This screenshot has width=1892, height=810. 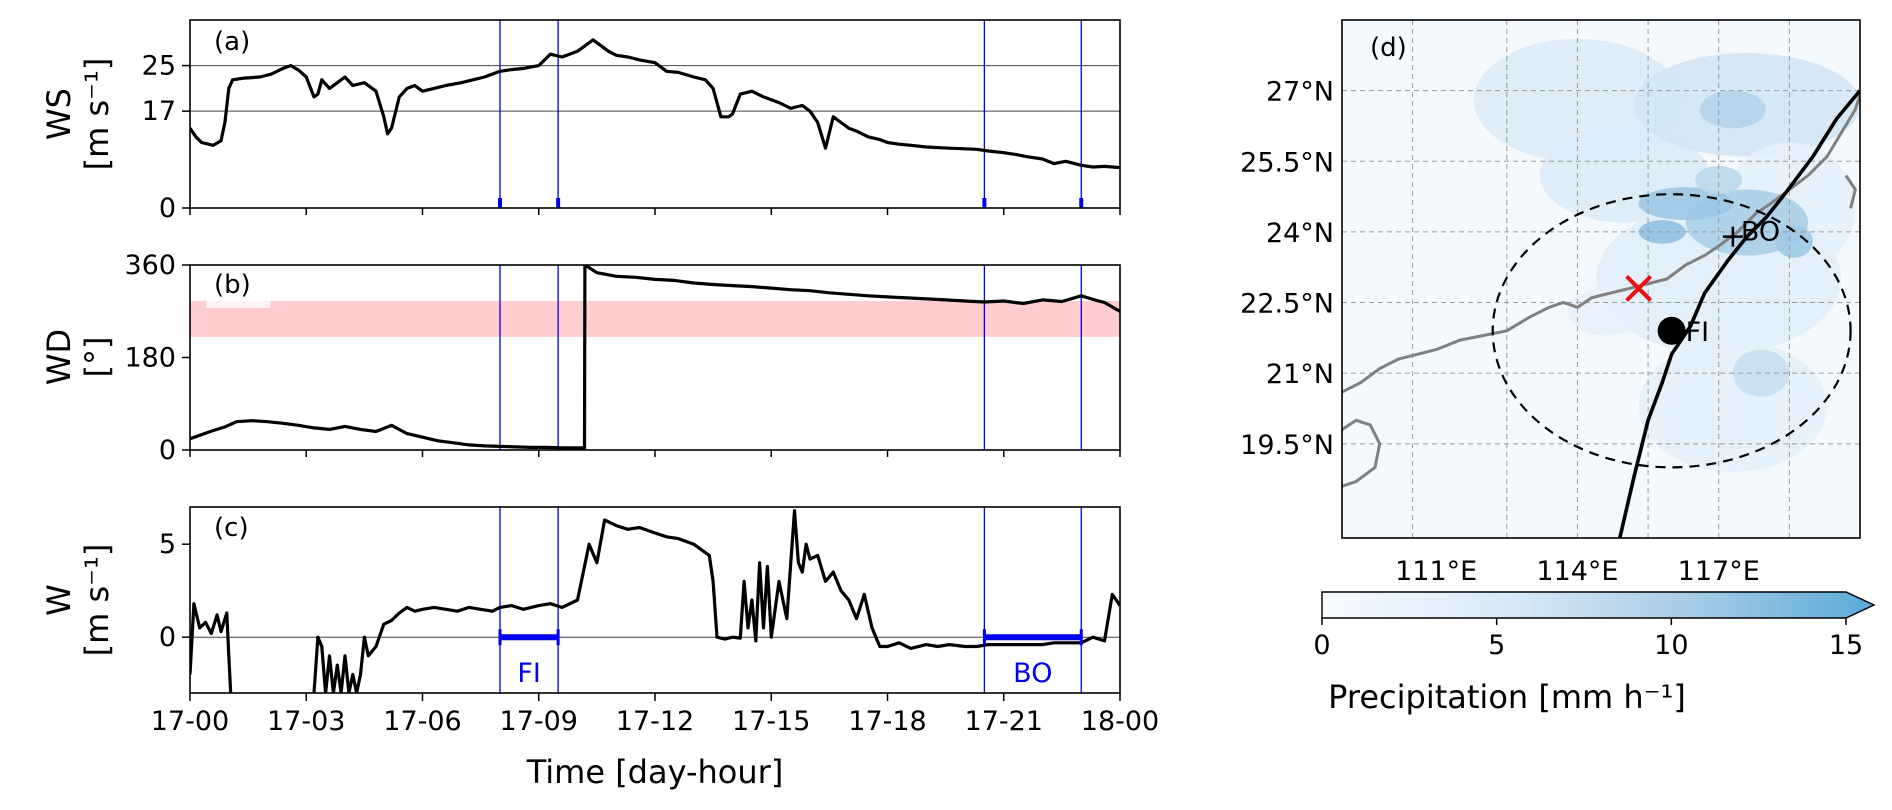 I want to click on map-xtick-label: 114°E, so click(x=1577, y=571).